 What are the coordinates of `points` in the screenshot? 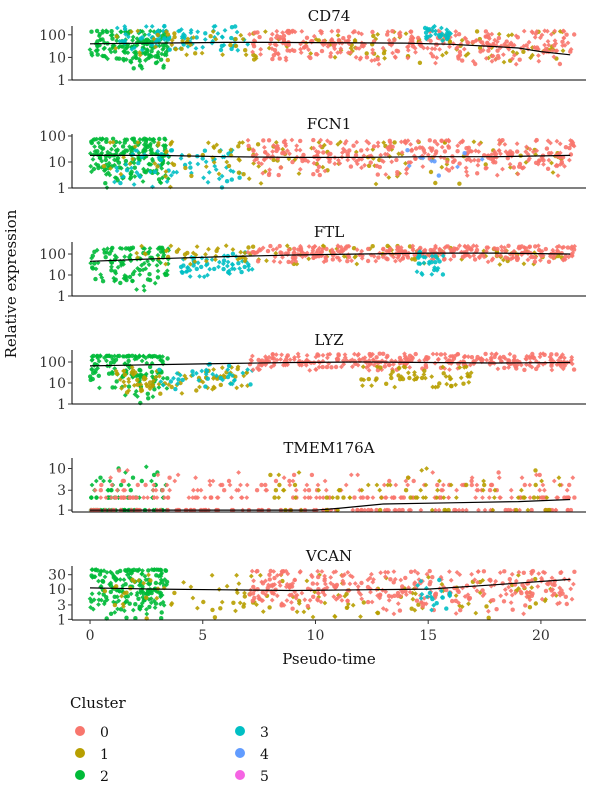 It's located at (332, 163).